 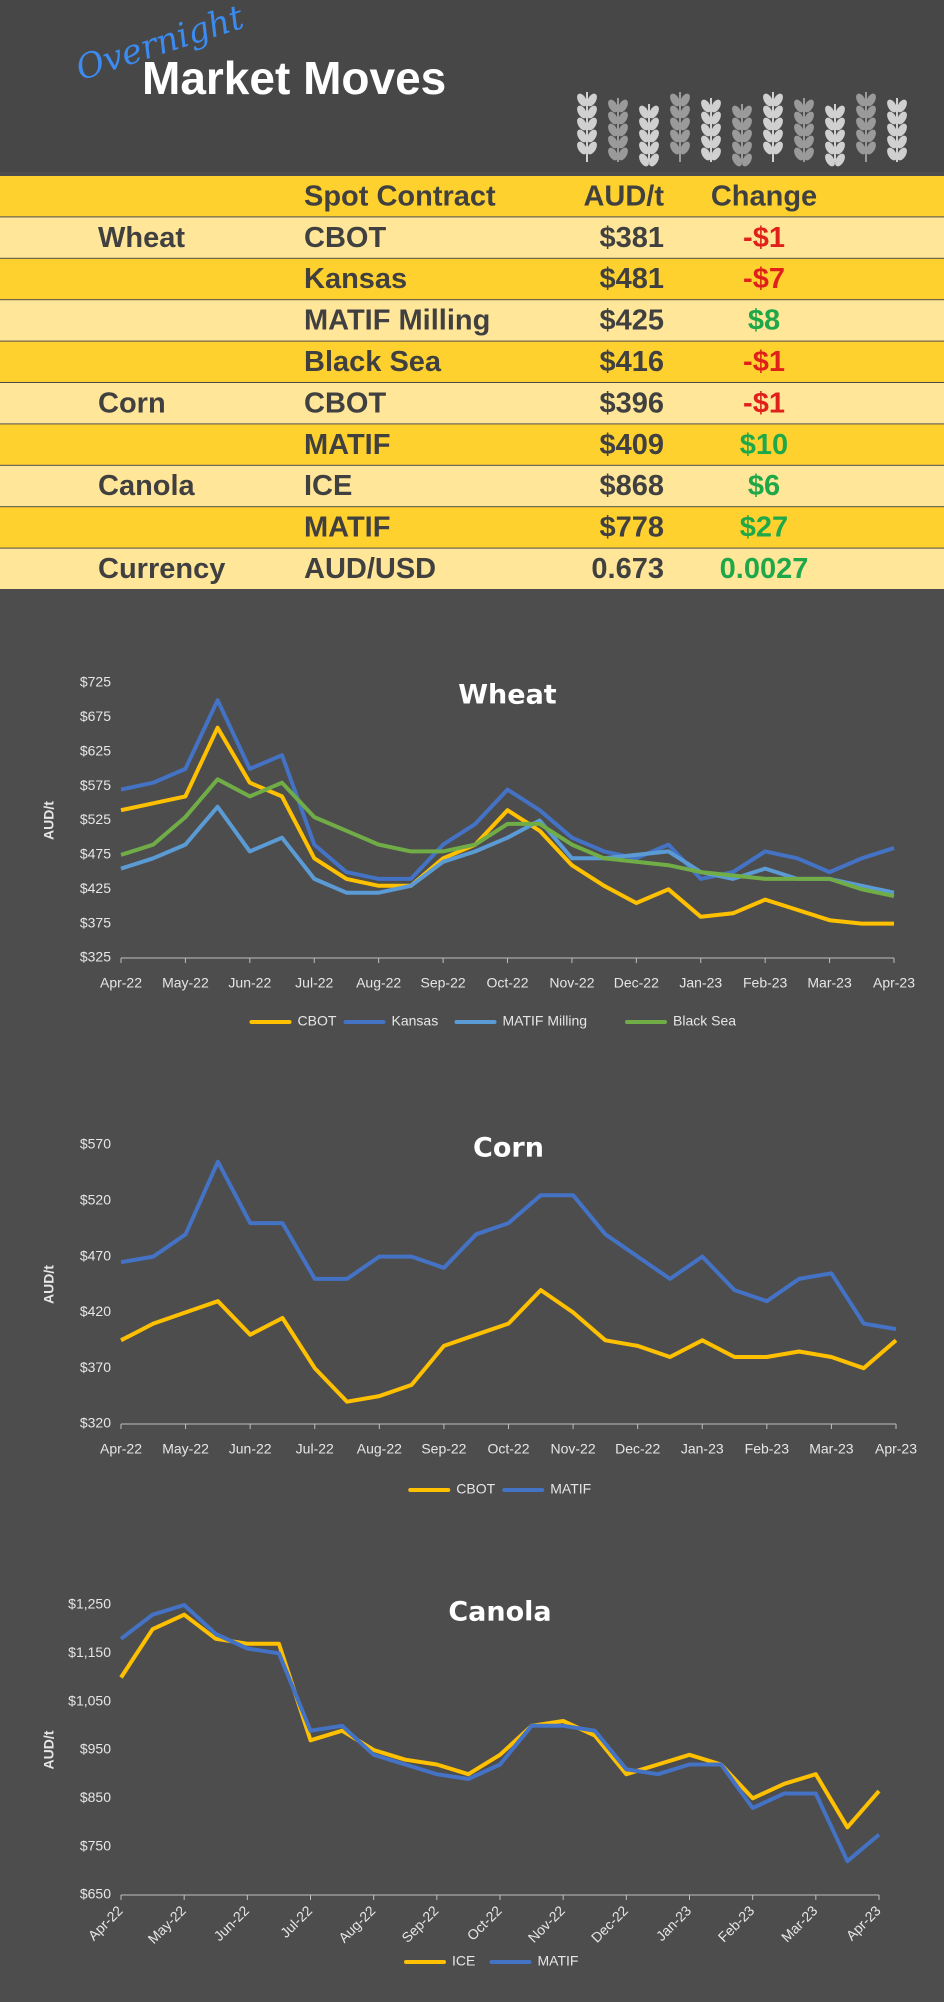 What do you see at coordinates (764, 279) in the screenshot?
I see `change: -$7` at bounding box center [764, 279].